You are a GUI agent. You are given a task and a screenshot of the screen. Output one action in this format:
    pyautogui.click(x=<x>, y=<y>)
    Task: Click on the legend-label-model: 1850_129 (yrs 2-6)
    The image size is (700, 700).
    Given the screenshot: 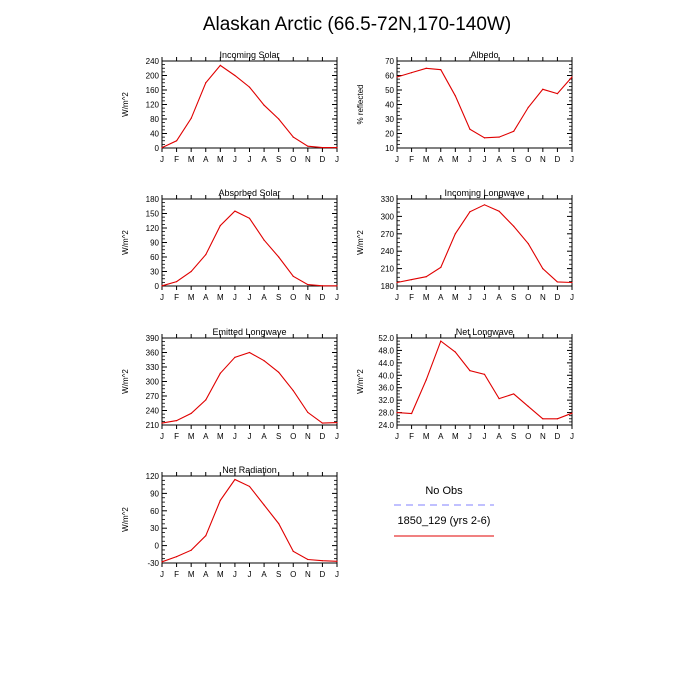 What is the action you would take?
    pyautogui.click(x=444, y=521)
    